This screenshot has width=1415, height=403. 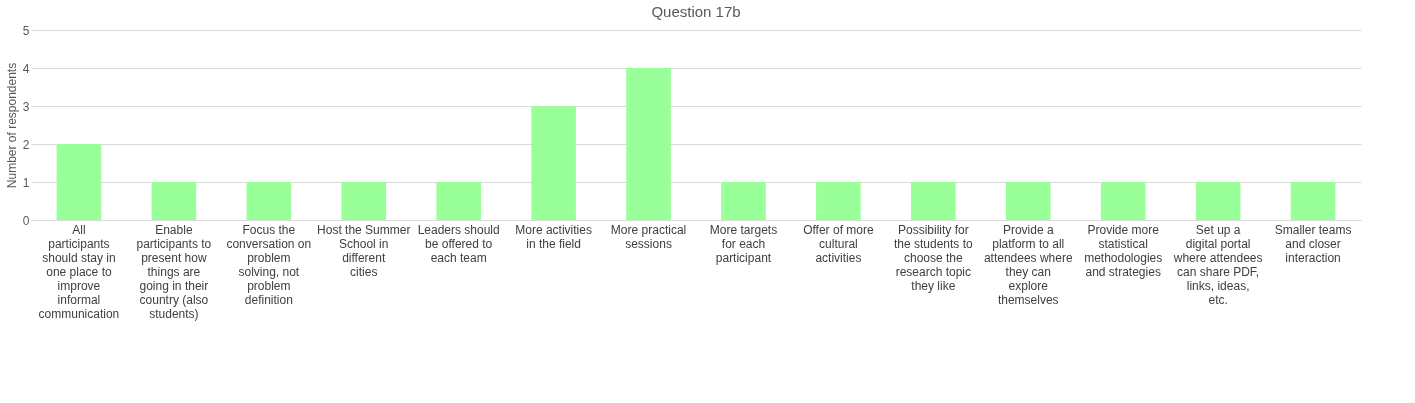 What do you see at coordinates (743, 243) in the screenshot?
I see `x-tick-label: More targets for each participant` at bounding box center [743, 243].